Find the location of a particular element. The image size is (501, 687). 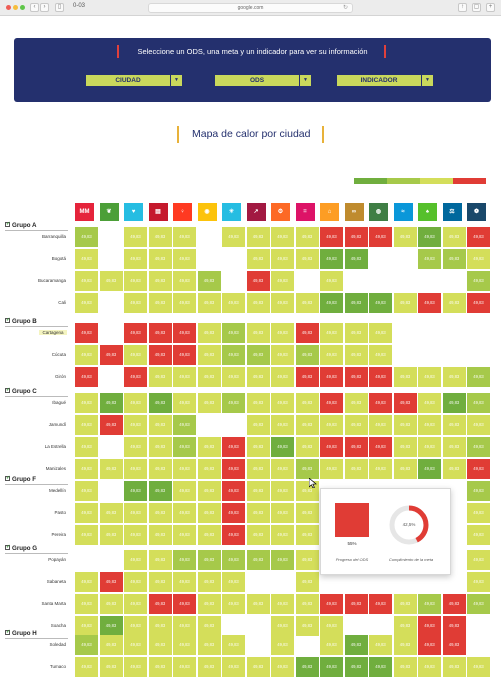

city-label: Pasto is located at coordinates (60, 512).